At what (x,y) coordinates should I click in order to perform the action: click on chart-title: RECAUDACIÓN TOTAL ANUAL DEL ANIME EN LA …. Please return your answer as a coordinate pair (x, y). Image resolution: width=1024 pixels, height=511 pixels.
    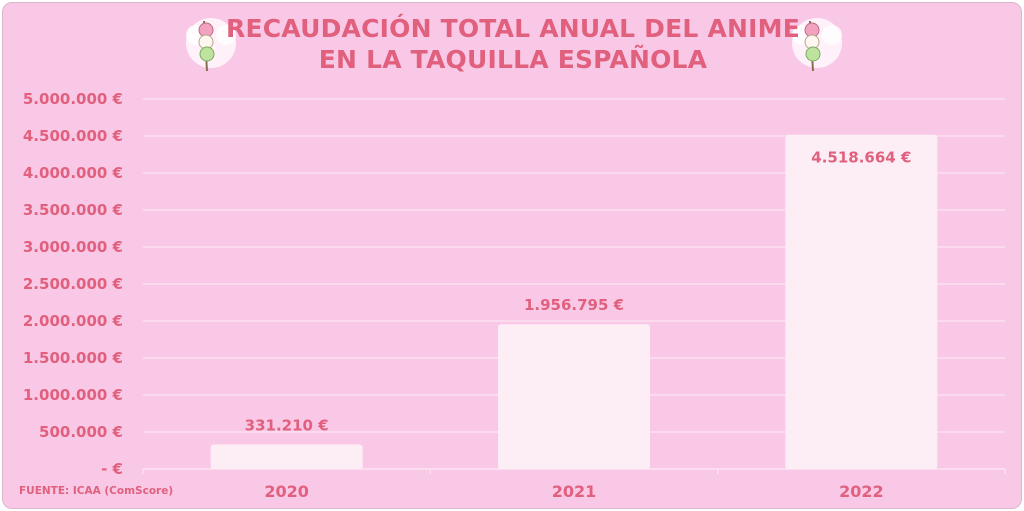
    Looking at the image, I should click on (513, 44).